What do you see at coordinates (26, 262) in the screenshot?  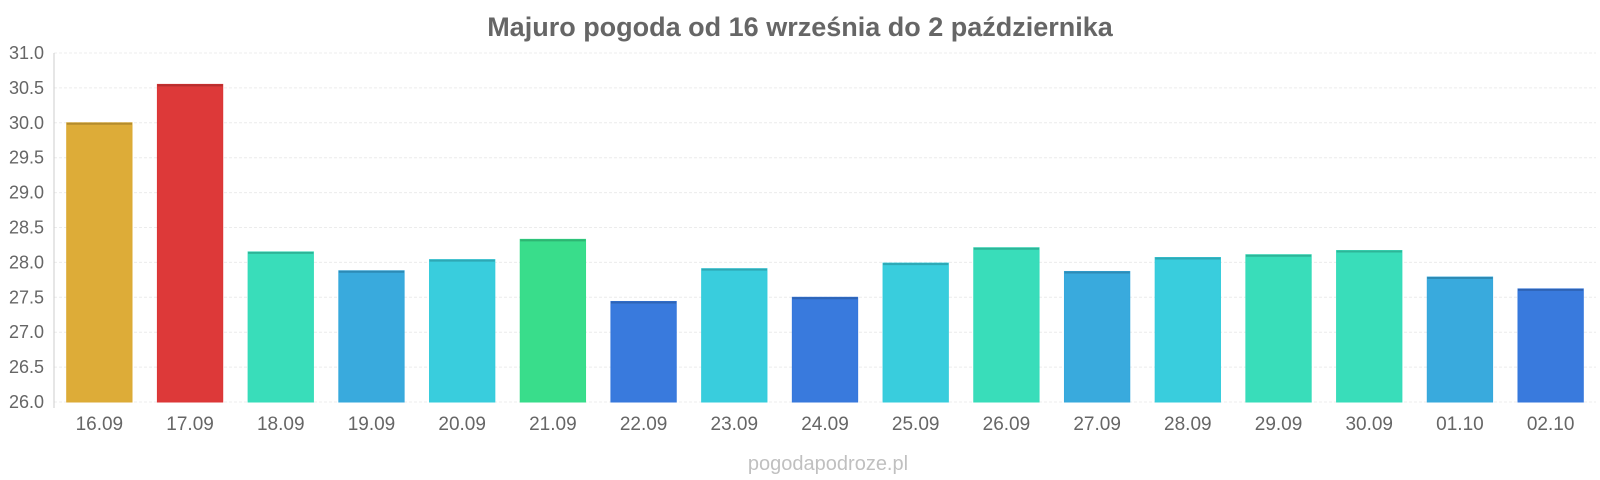 I see `y-tick-label: 28.0` at bounding box center [26, 262].